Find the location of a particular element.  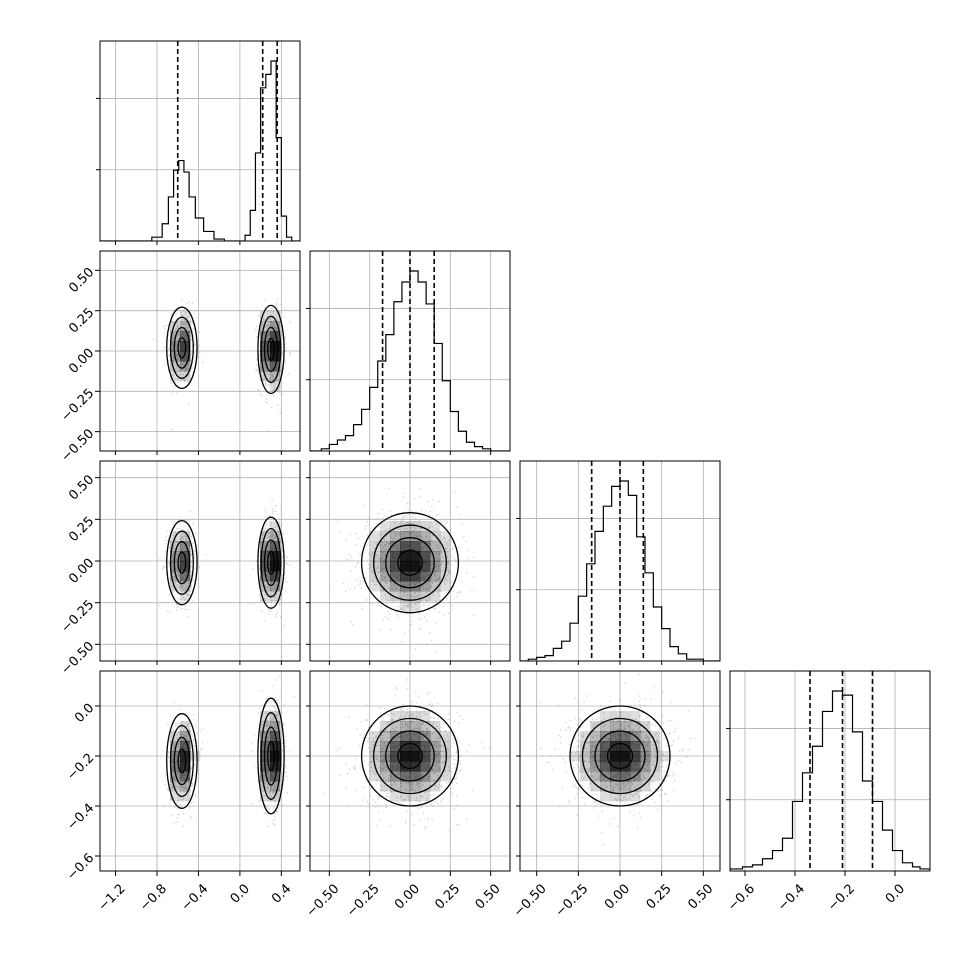

x-tick-label: −0.8 is located at coordinates (153, 897).